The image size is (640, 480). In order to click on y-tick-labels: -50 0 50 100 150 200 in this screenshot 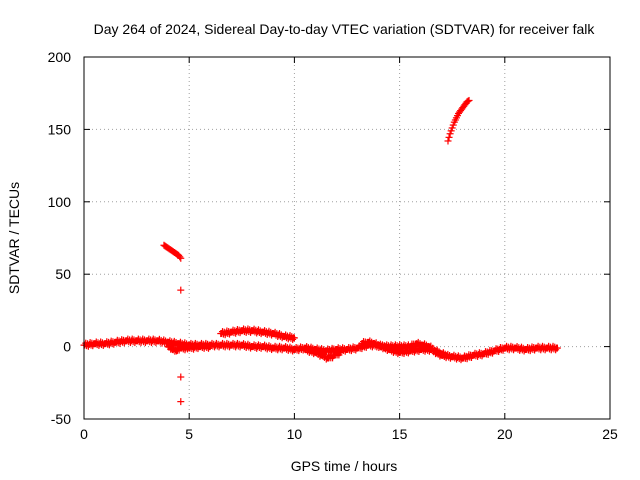, I will do `click(60, 238)`.